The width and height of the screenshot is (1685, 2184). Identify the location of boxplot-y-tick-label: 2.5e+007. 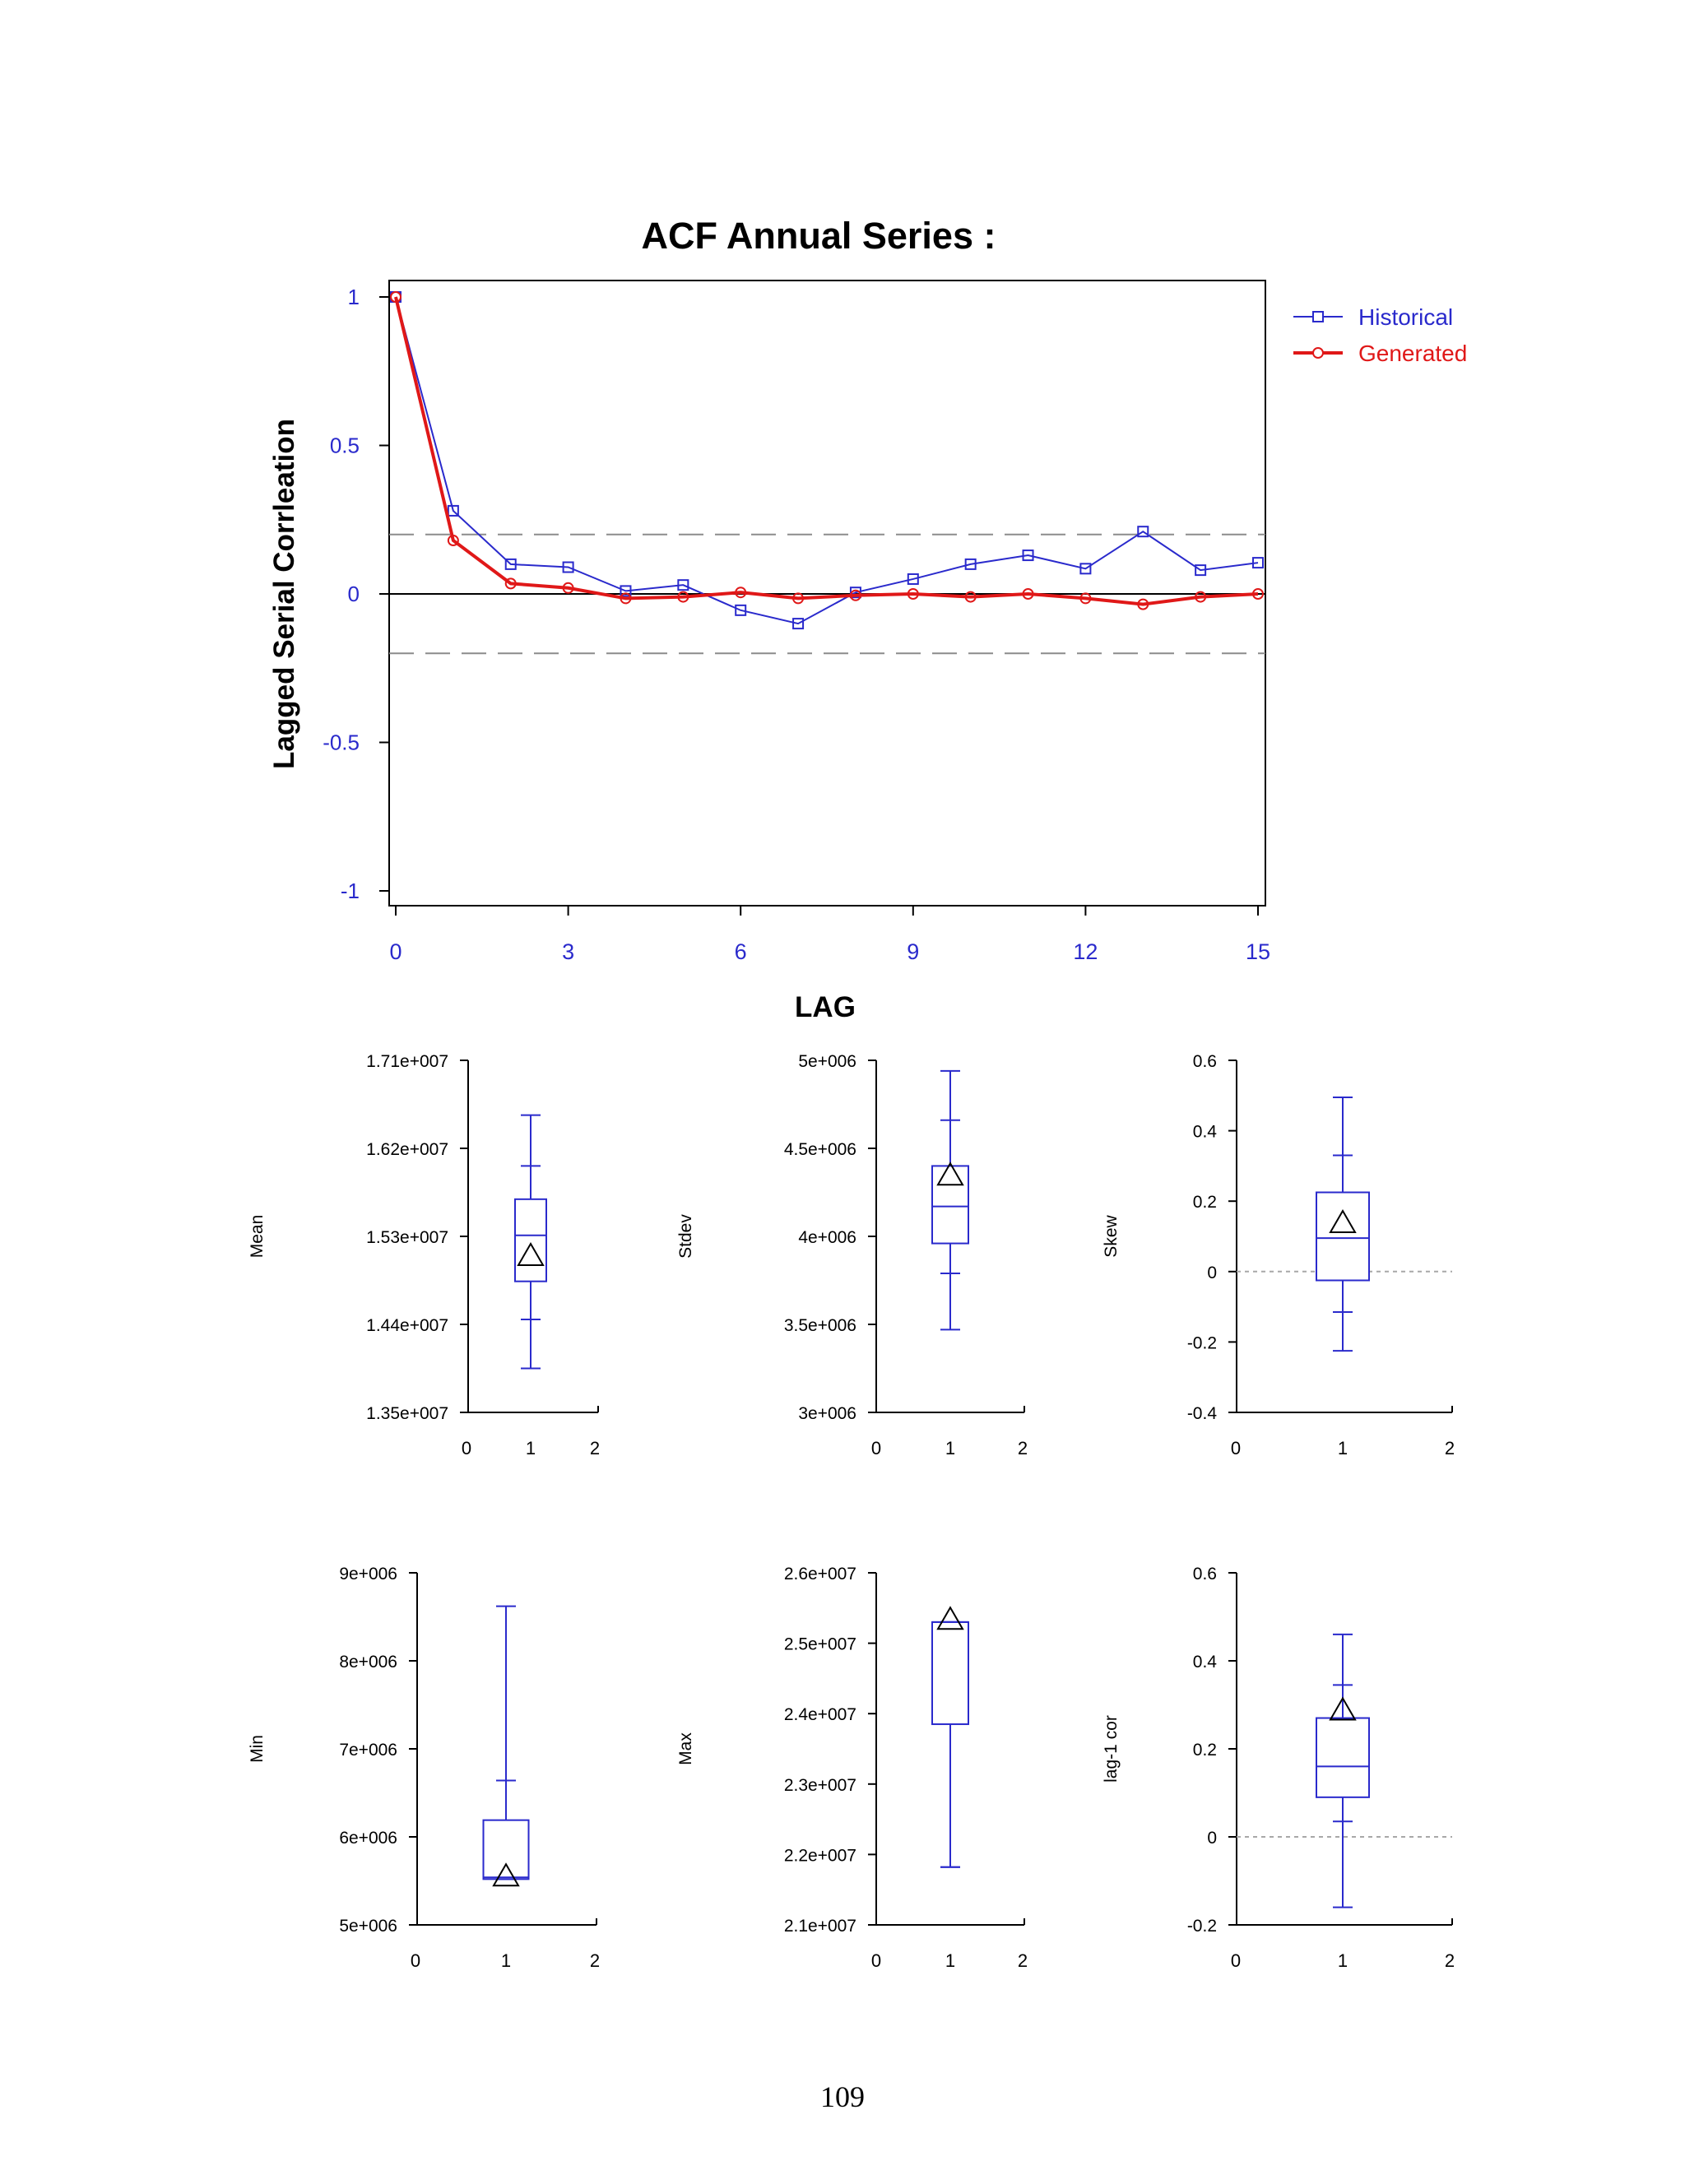
(820, 1644).